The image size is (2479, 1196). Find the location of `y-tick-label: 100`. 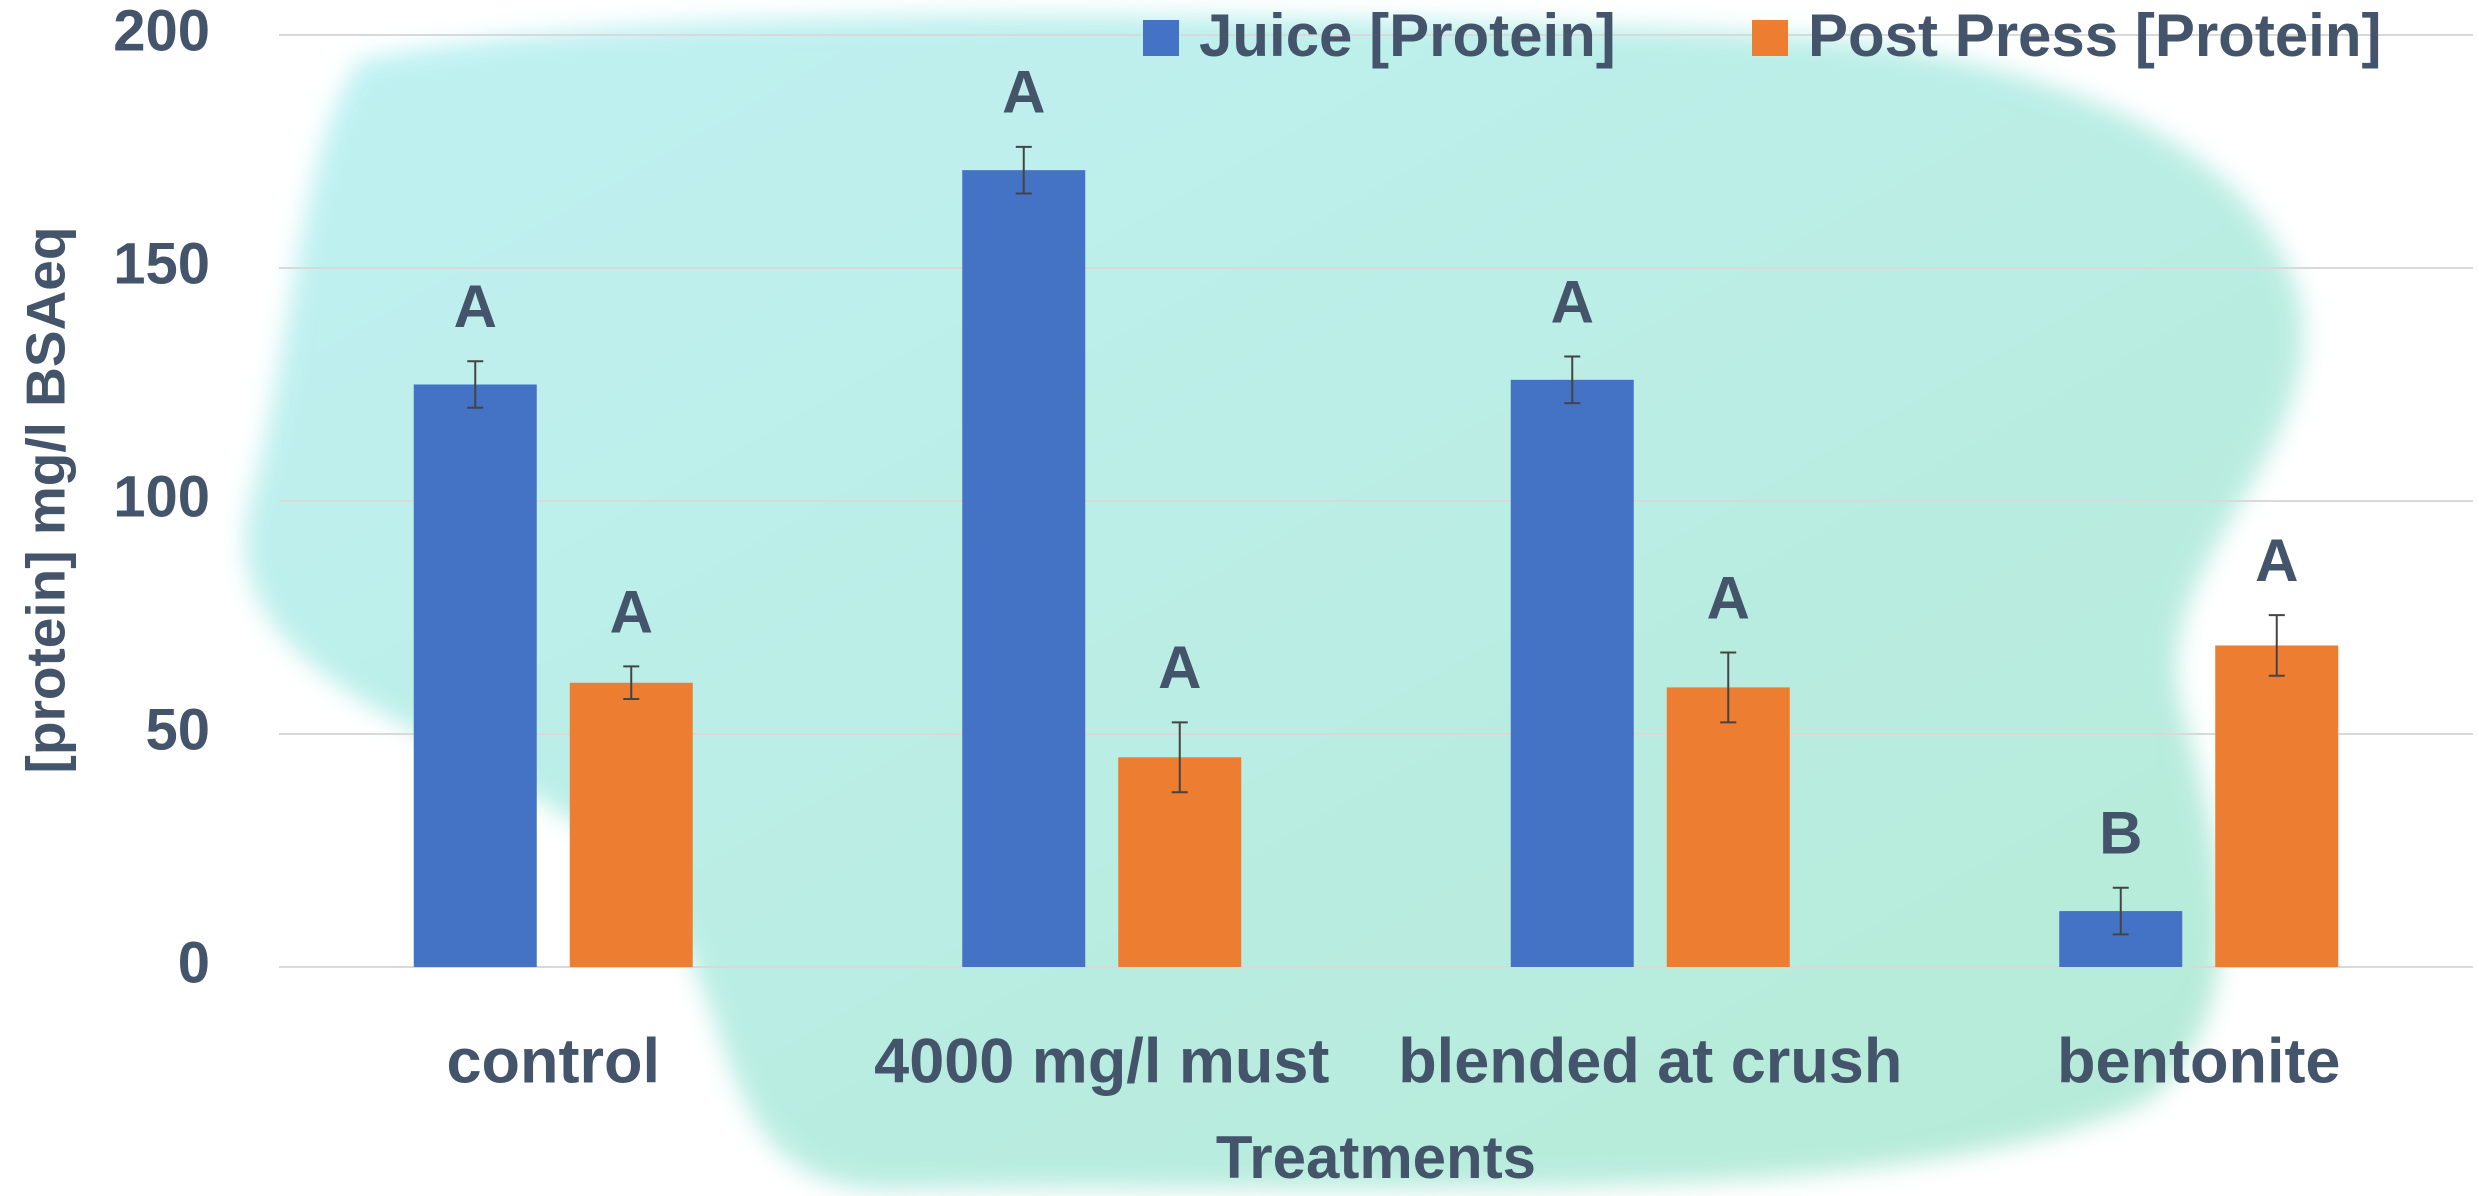

y-tick-label: 100 is located at coordinates (161, 496).